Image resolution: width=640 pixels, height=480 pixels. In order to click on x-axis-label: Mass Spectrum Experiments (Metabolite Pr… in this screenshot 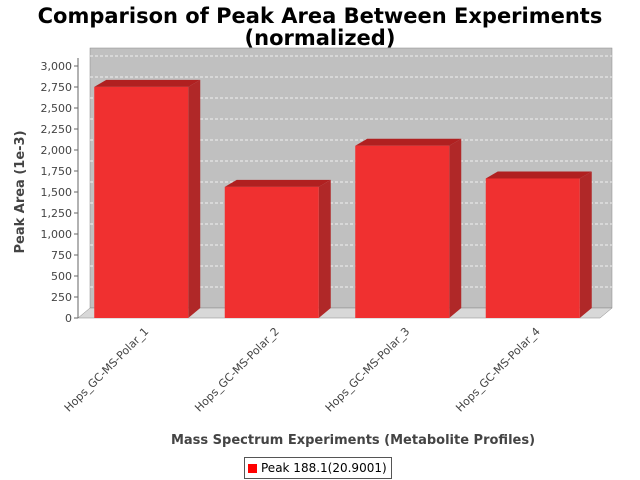, I will do `click(353, 440)`.